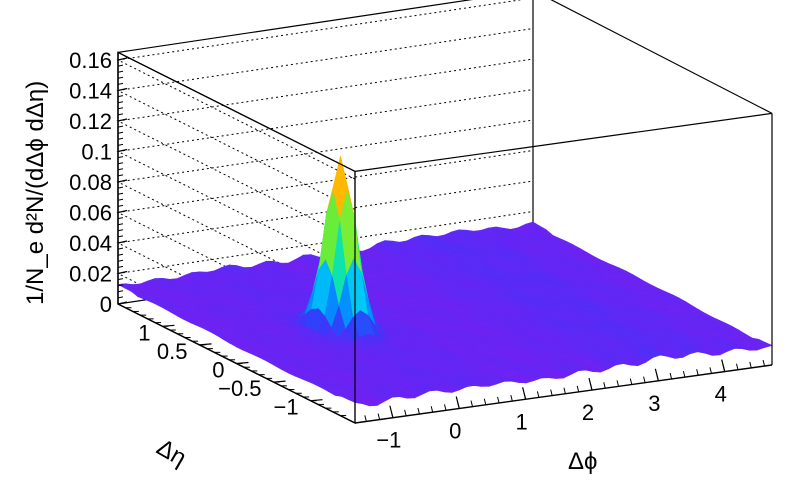 This screenshot has width=788, height=492. What do you see at coordinates (144, 332) in the screenshot?
I see `y-tick-label: 1` at bounding box center [144, 332].